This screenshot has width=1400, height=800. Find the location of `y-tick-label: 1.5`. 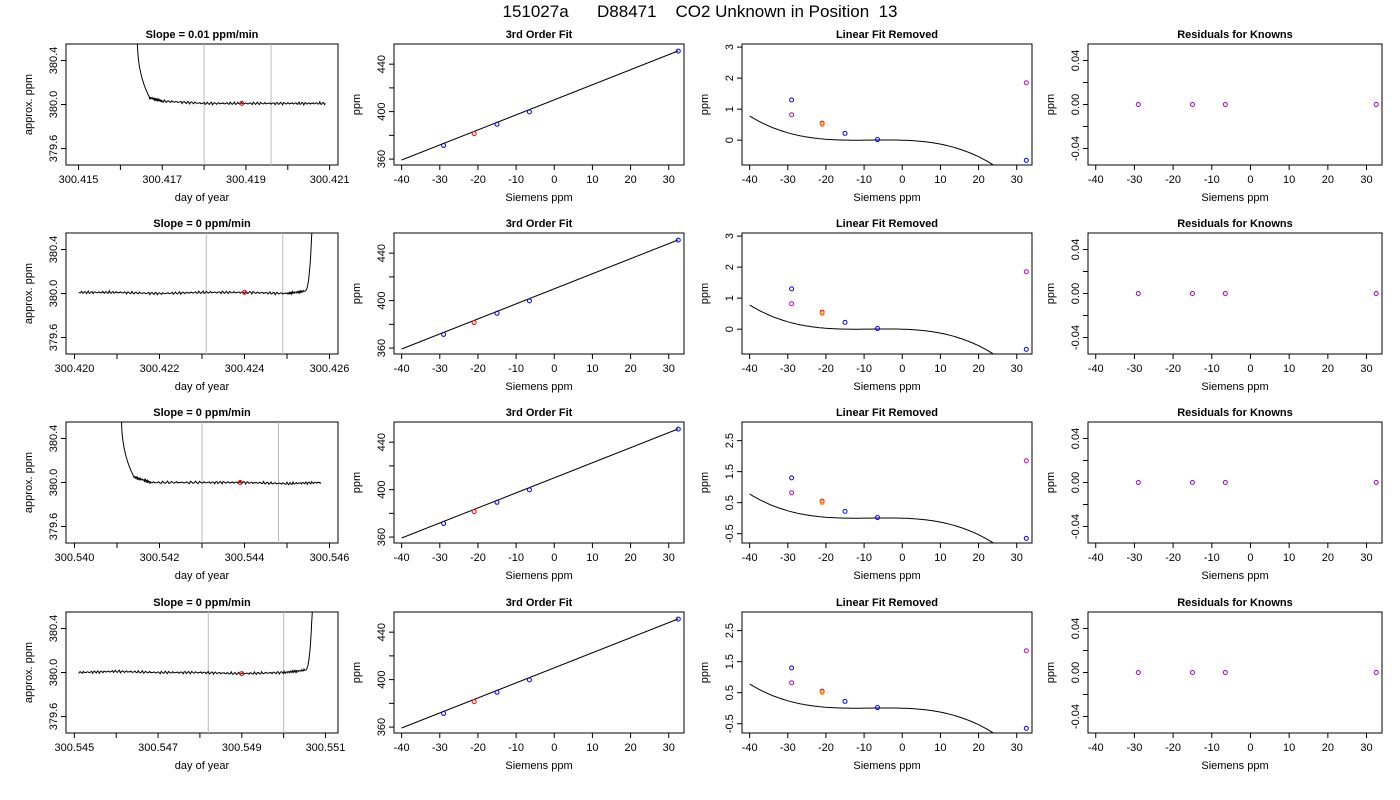

y-tick-label: 1.5 is located at coordinates (730, 471).